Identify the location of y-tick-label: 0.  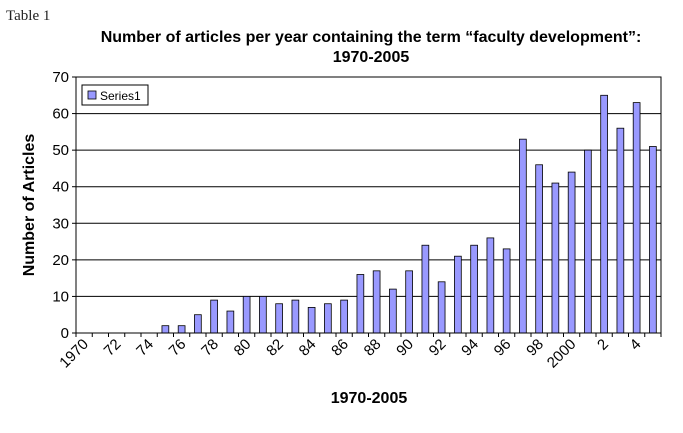
(65, 333).